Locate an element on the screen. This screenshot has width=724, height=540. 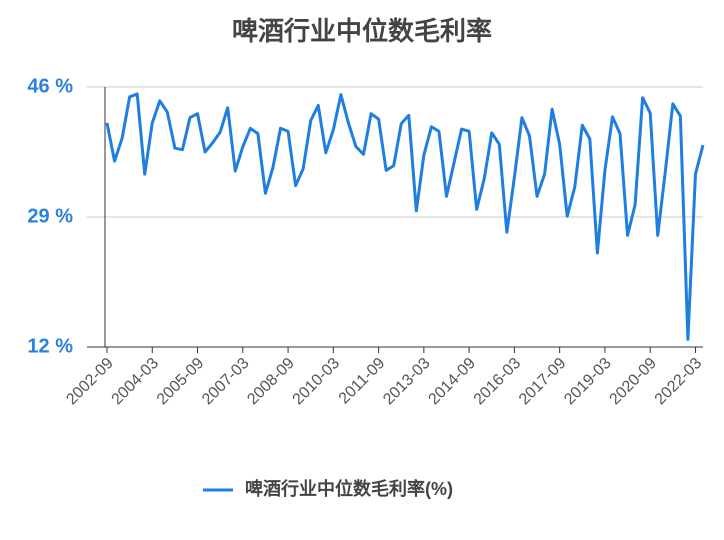
legend-label: 啤酒行业中位数毛利率(%) is located at coordinates (349, 488).